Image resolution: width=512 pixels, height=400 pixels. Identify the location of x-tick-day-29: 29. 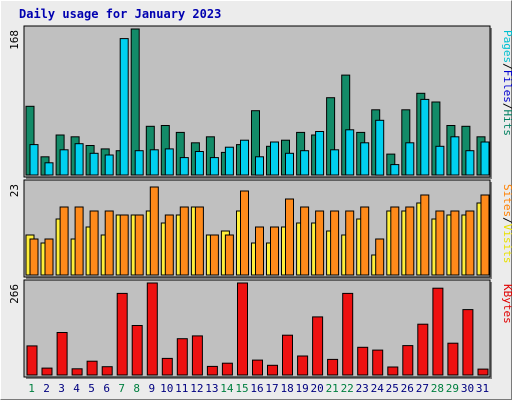
(452, 388).